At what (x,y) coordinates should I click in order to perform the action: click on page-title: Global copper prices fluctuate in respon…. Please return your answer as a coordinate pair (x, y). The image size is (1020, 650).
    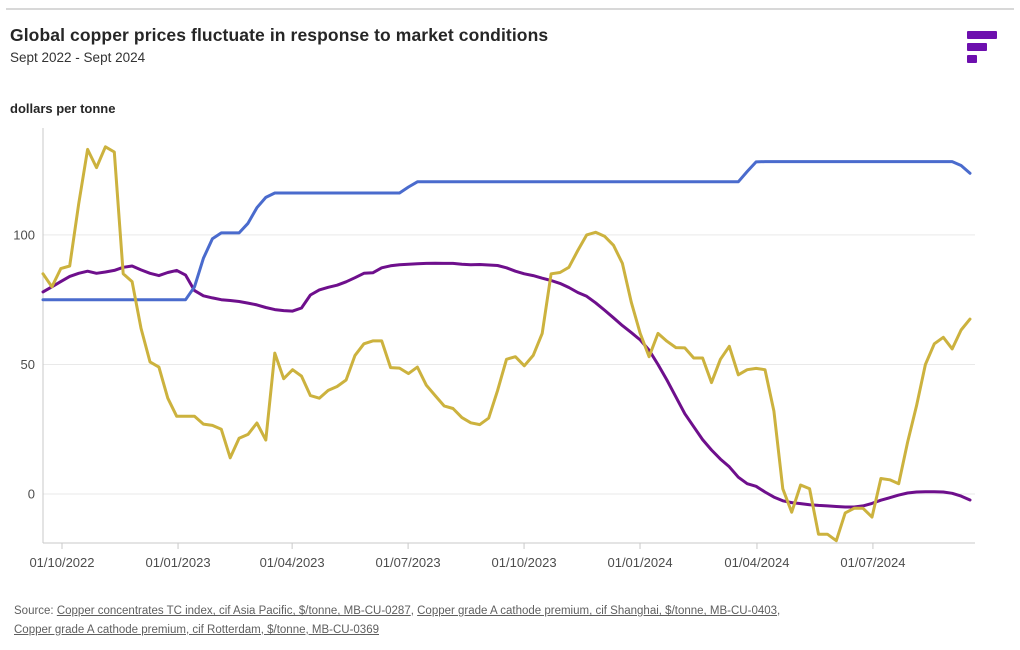
    Looking at the image, I should click on (279, 35).